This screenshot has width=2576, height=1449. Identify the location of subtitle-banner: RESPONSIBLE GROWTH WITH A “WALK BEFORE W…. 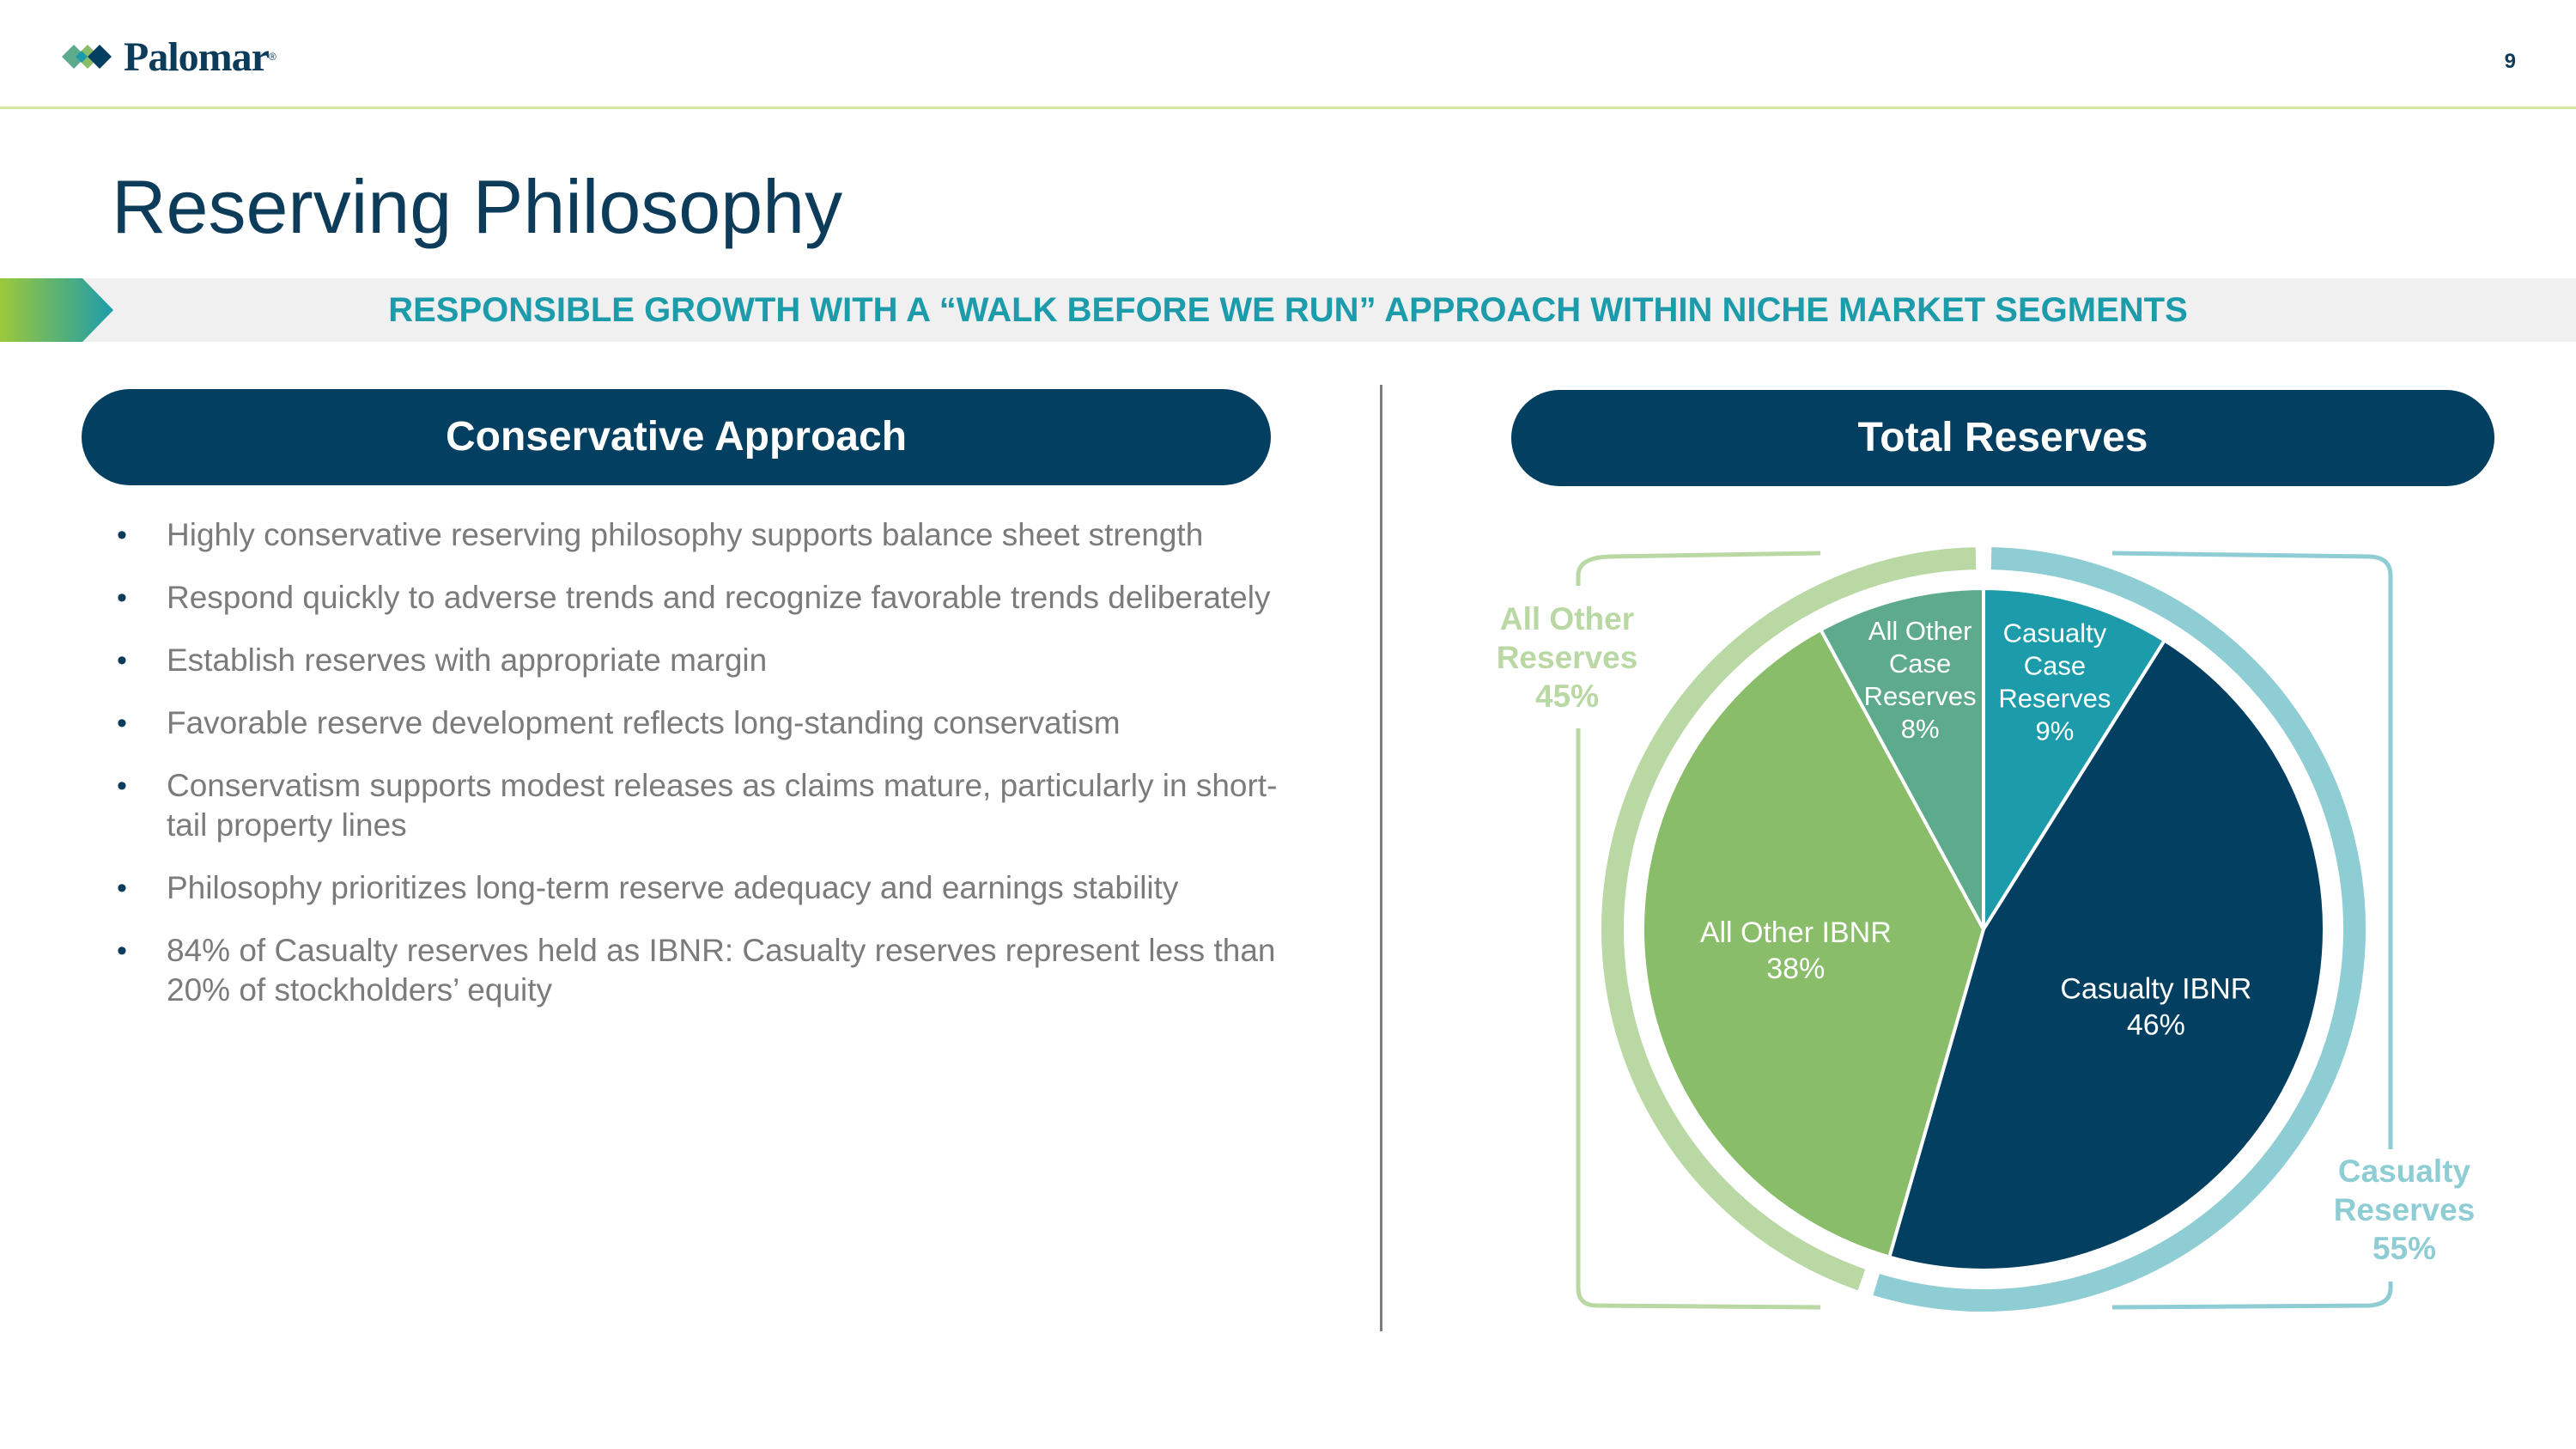
(1288, 310).